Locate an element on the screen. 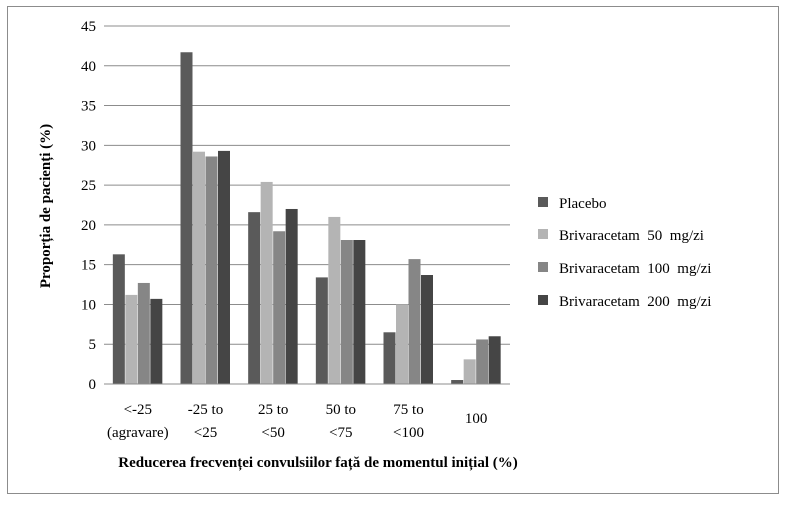 The width and height of the screenshot is (788, 508). y-tick-label: 40 is located at coordinates (88, 67).